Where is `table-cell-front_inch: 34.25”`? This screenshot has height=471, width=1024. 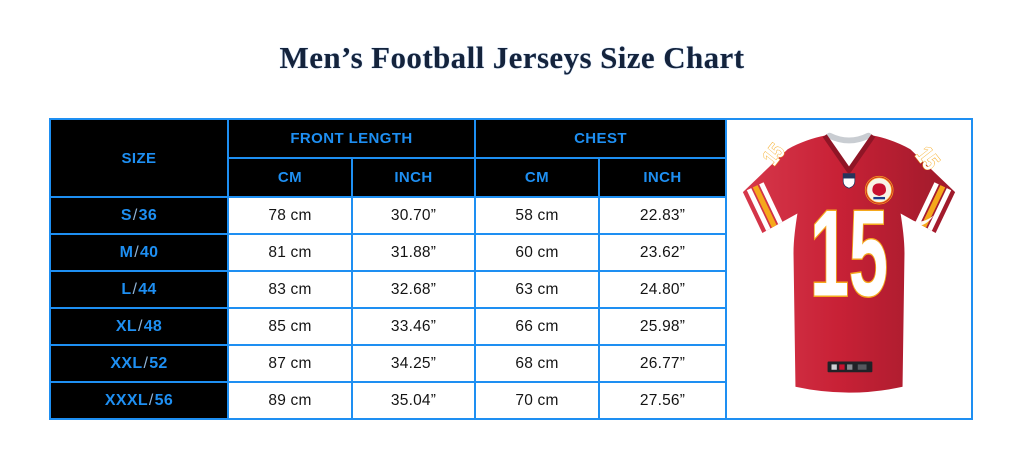 table-cell-front_inch: 34.25” is located at coordinates (413, 363).